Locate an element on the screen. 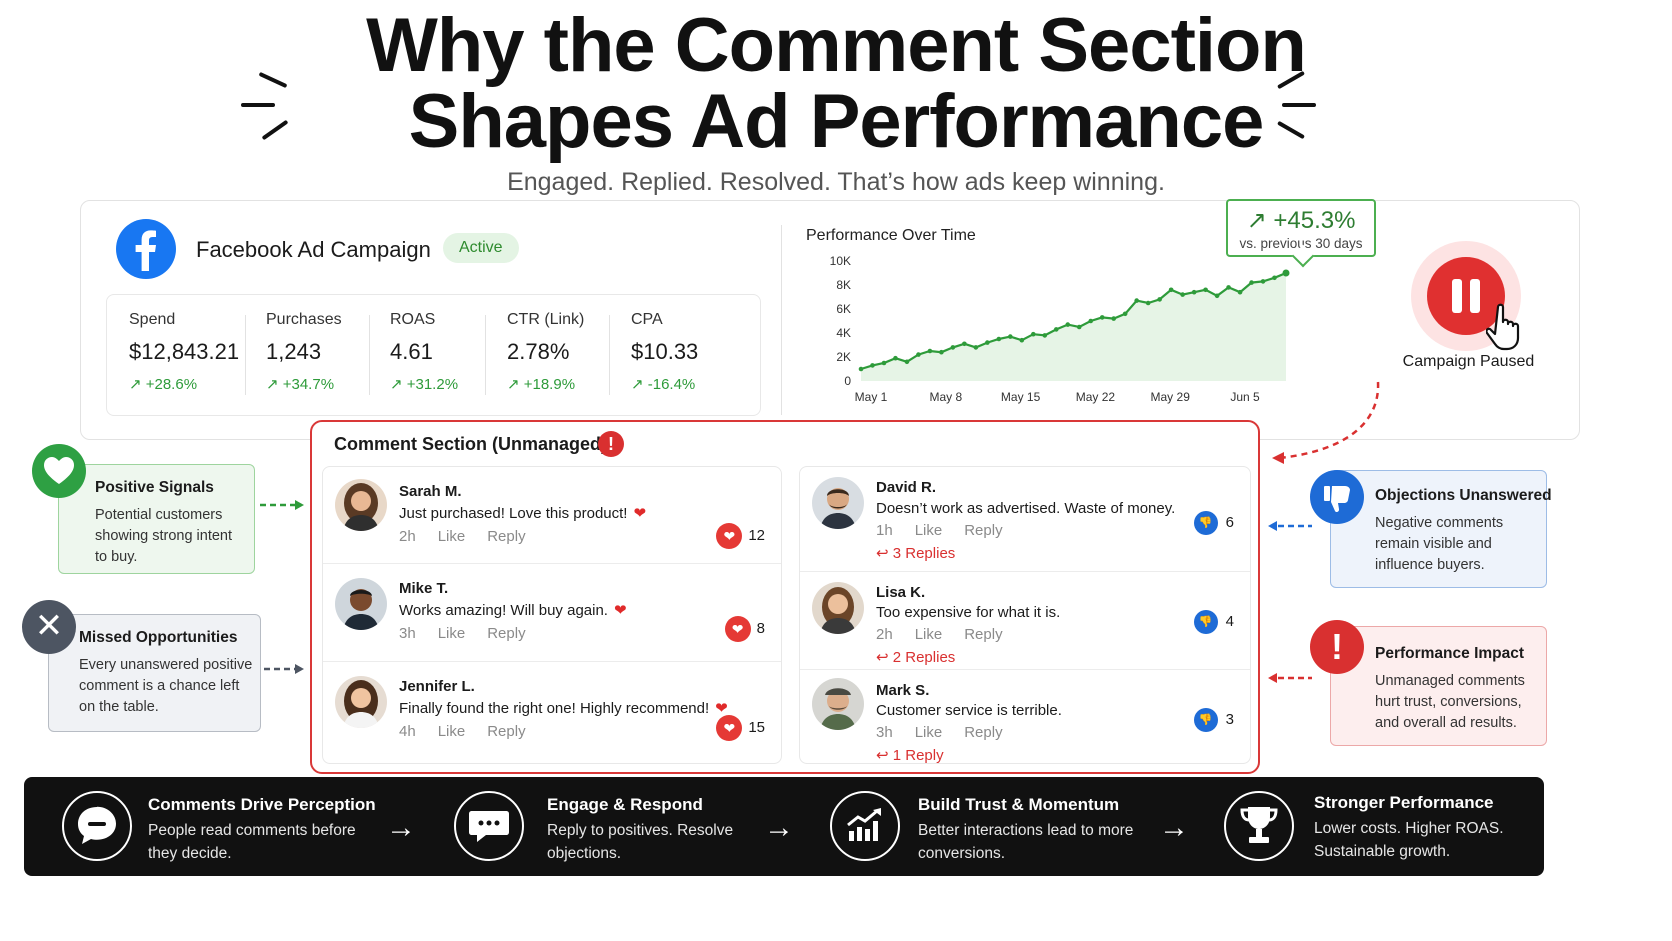 The height and width of the screenshot is (941, 1672). commenter-name: David R. is located at coordinates (906, 487).